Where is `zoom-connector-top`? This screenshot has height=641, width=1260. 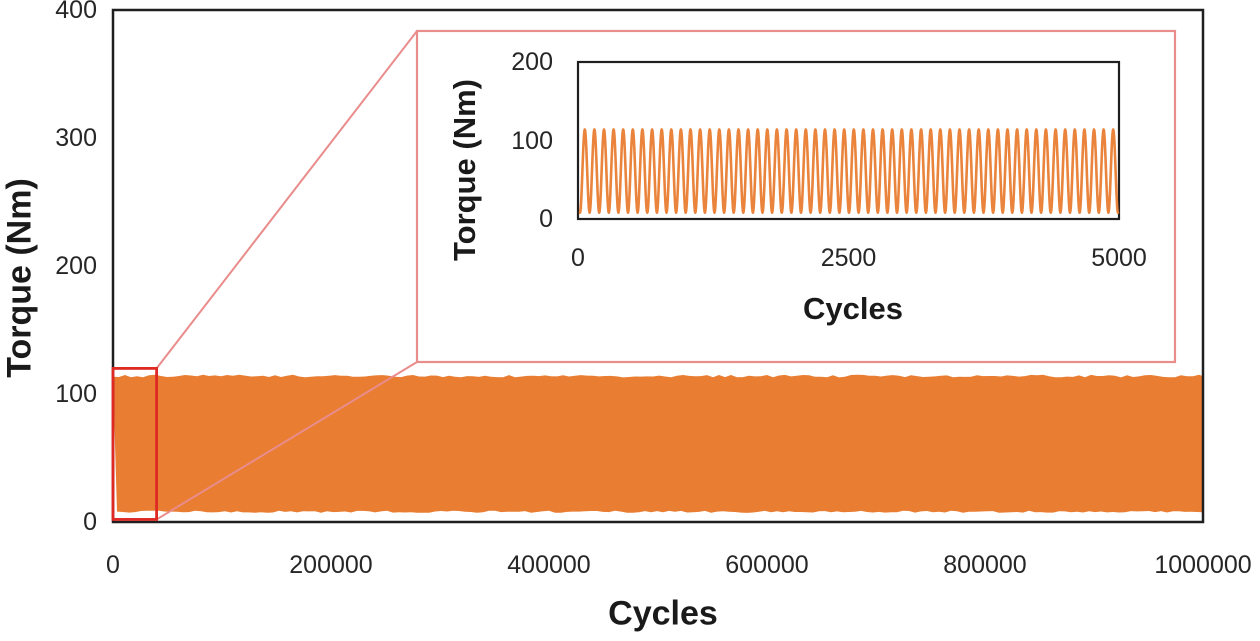 zoom-connector-top is located at coordinates (286, 200).